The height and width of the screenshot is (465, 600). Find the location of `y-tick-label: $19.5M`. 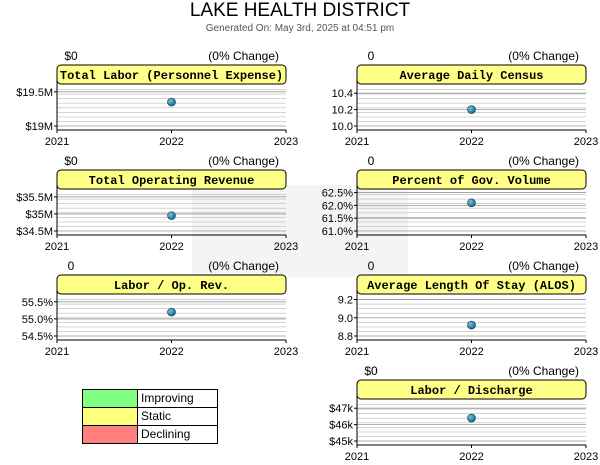

y-tick-label: $19.5M is located at coordinates (34, 93).